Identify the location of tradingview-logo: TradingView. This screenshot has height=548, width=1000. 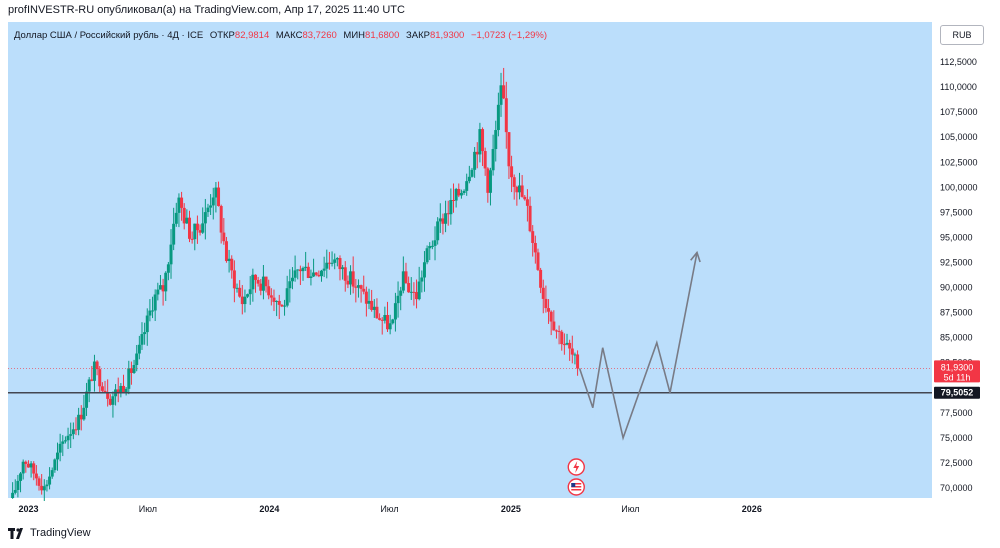
(49, 533).